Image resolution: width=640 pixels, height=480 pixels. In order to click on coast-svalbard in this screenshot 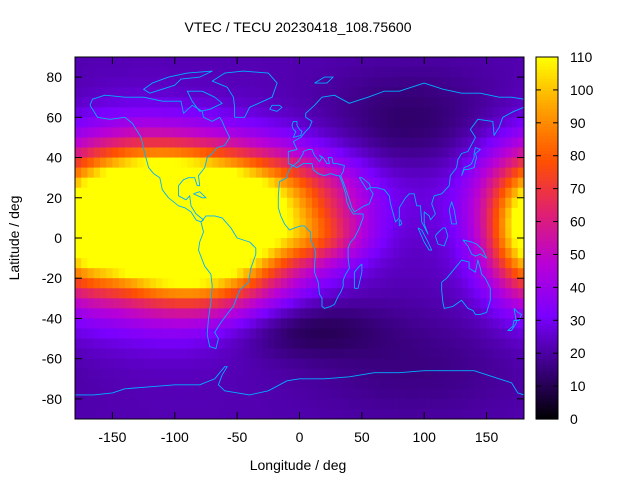, I will do `click(324, 80)`.